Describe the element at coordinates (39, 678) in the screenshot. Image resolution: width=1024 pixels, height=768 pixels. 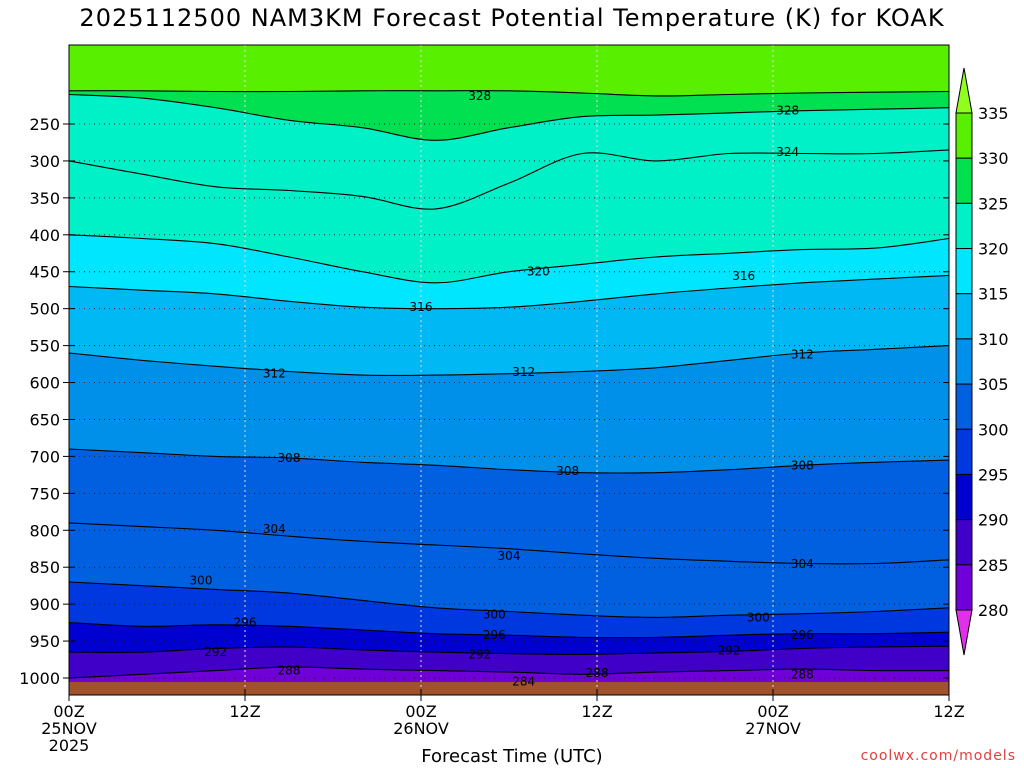
I see `y-tick-label-1000: 1000` at that location.